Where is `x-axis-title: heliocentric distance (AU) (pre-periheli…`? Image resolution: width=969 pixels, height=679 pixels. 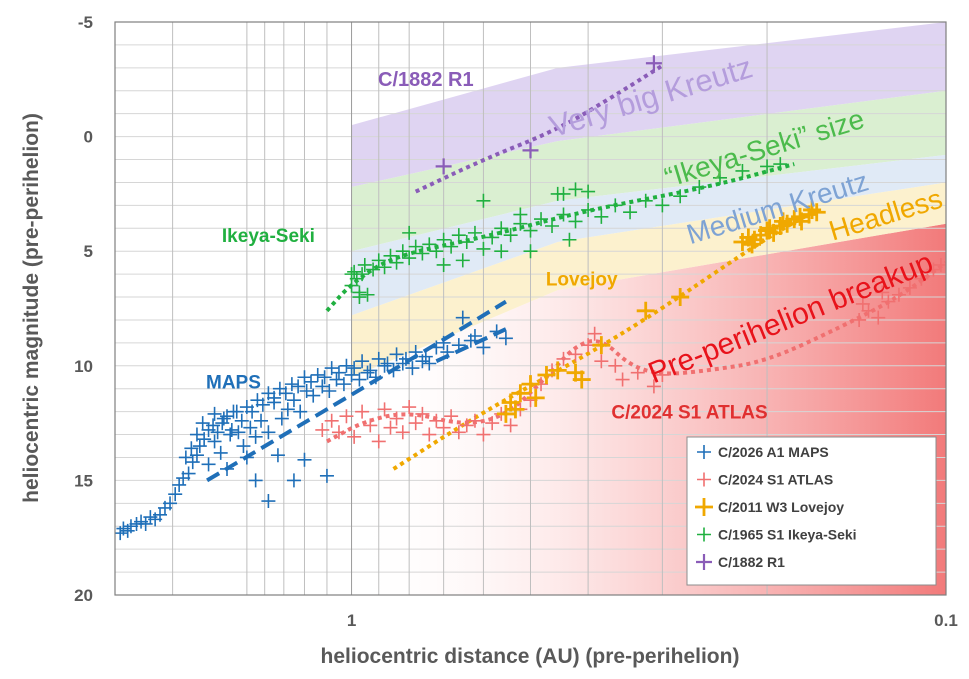
x-axis-title: heliocentric distance (AU) (pre-periheli… is located at coordinates (530, 656).